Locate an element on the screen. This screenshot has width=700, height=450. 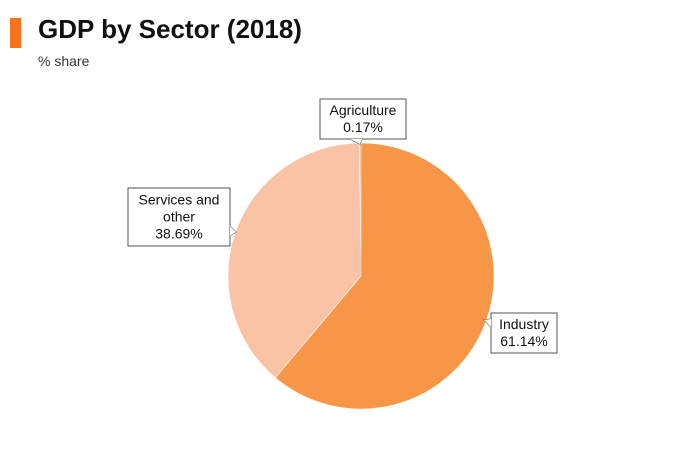
data-label-text: 38.69% is located at coordinates (178, 234).